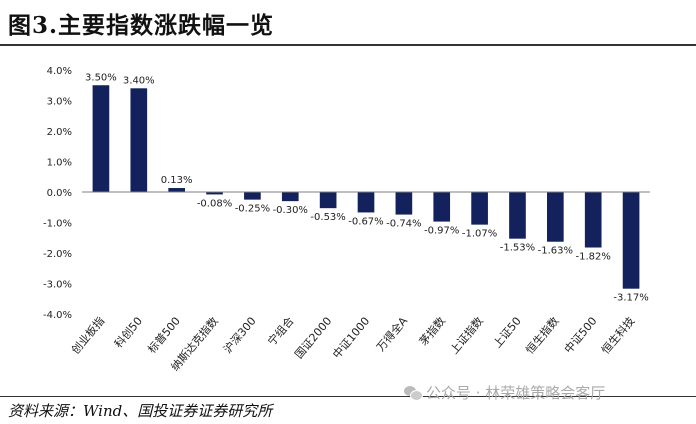  I want to click on x-tick-label: 上证50, so click(507, 333).